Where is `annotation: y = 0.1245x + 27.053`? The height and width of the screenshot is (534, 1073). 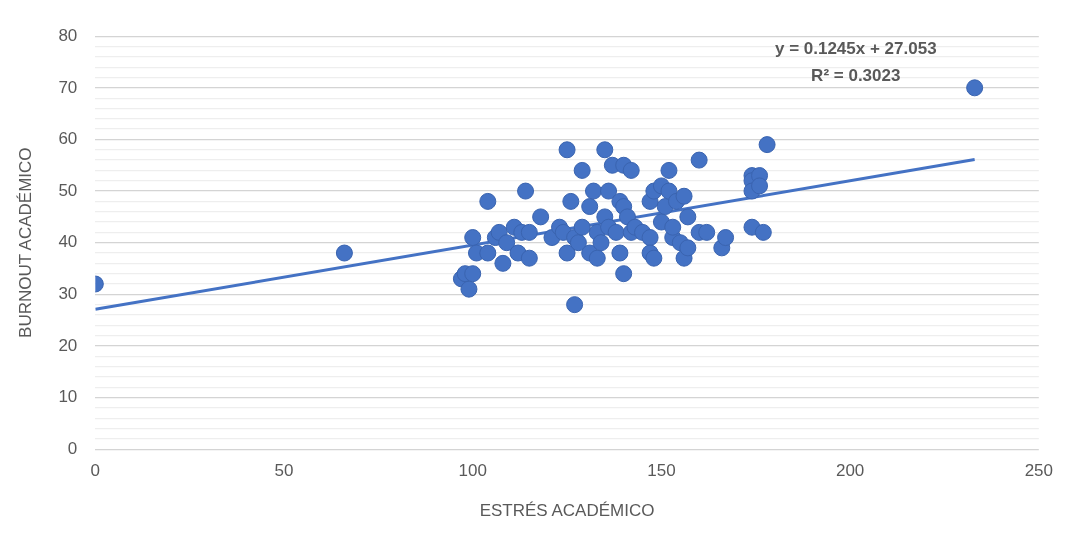 annotation: y = 0.1245x + 27.053 is located at coordinates (855, 48).